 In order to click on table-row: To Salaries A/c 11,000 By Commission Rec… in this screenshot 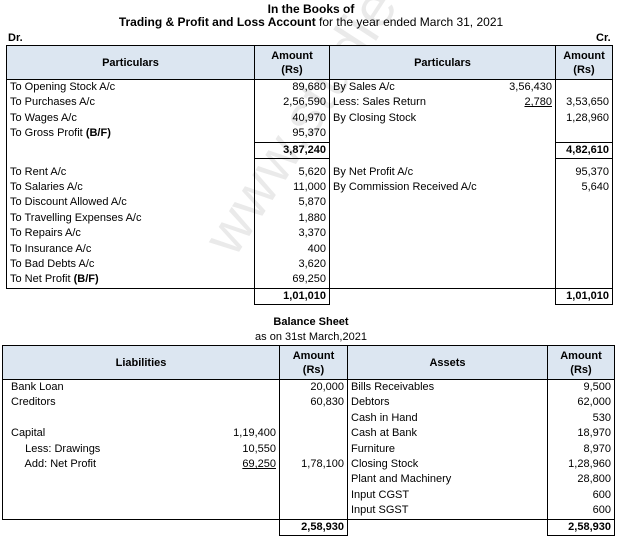, I will do `click(309, 187)`.